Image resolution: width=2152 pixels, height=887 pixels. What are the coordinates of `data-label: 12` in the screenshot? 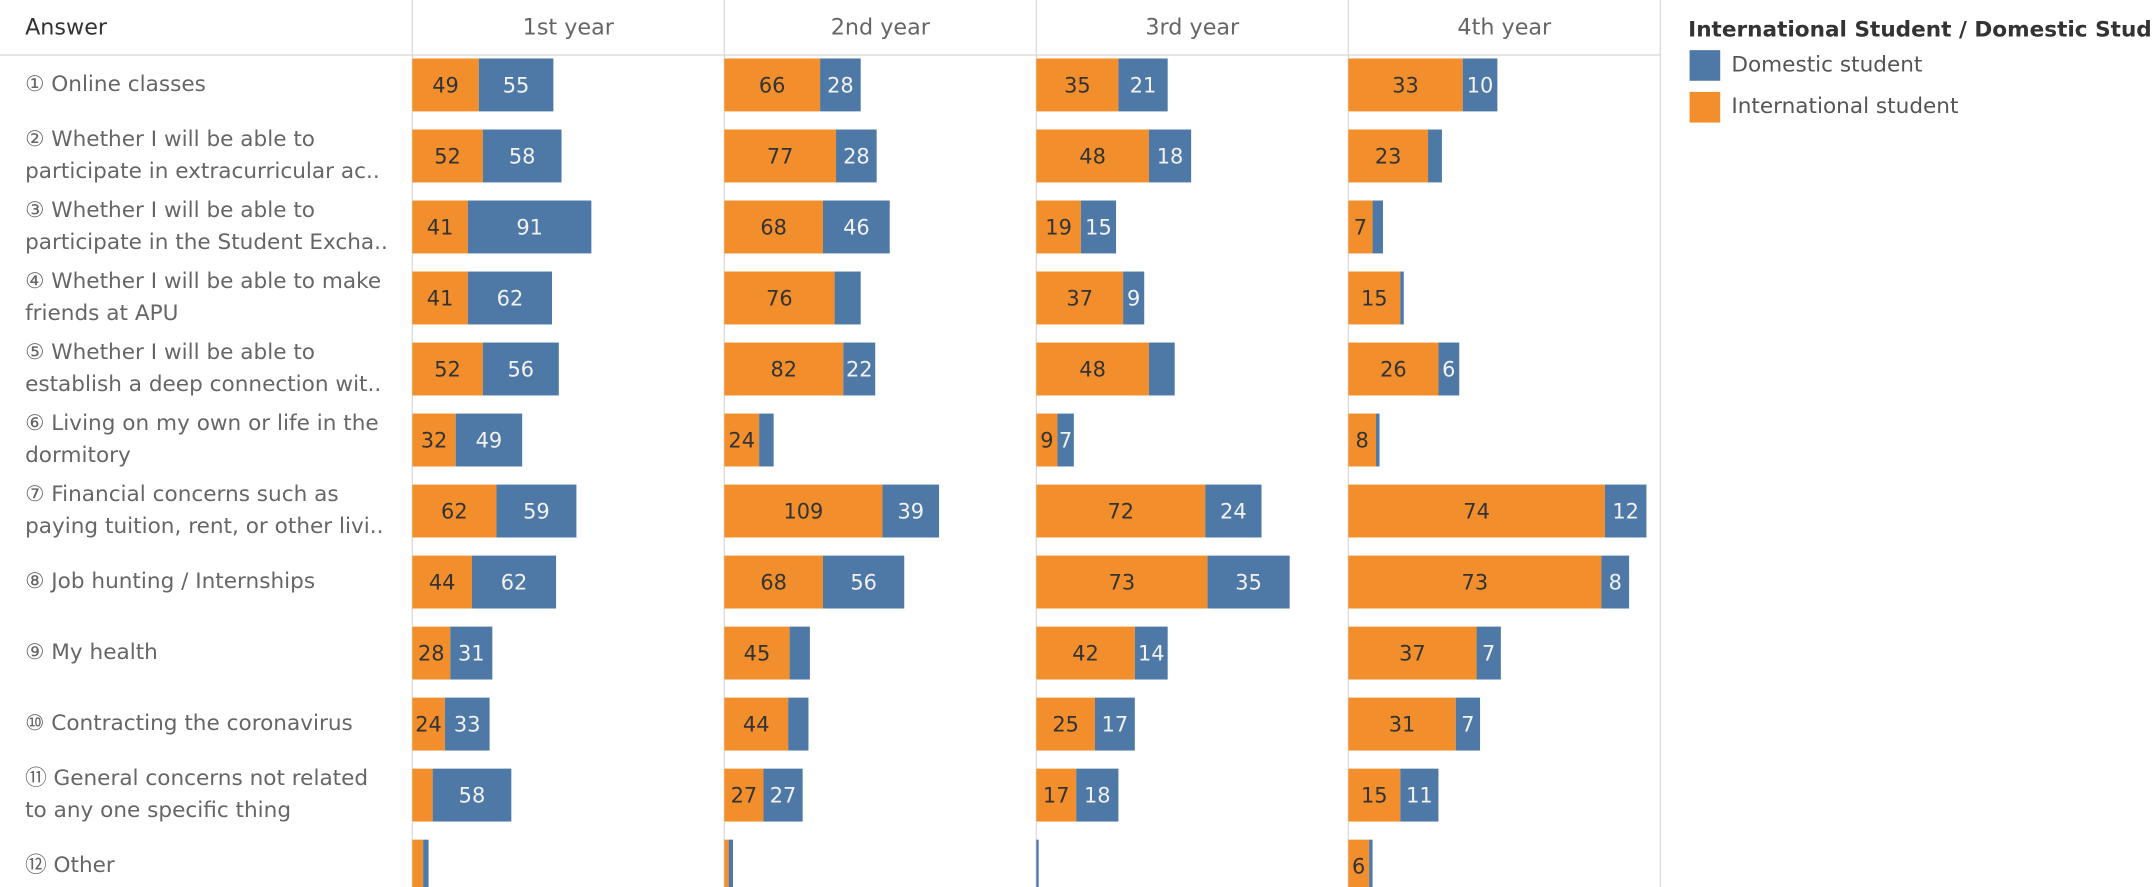 It's located at (1625, 511).